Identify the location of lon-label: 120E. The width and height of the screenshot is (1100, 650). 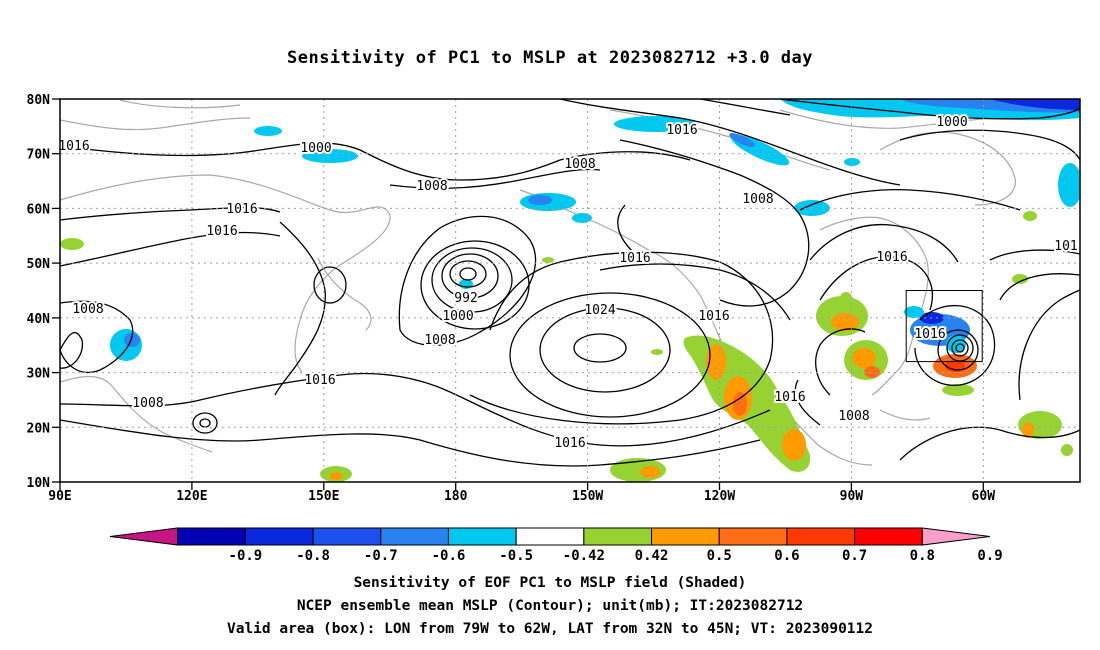
(191, 496).